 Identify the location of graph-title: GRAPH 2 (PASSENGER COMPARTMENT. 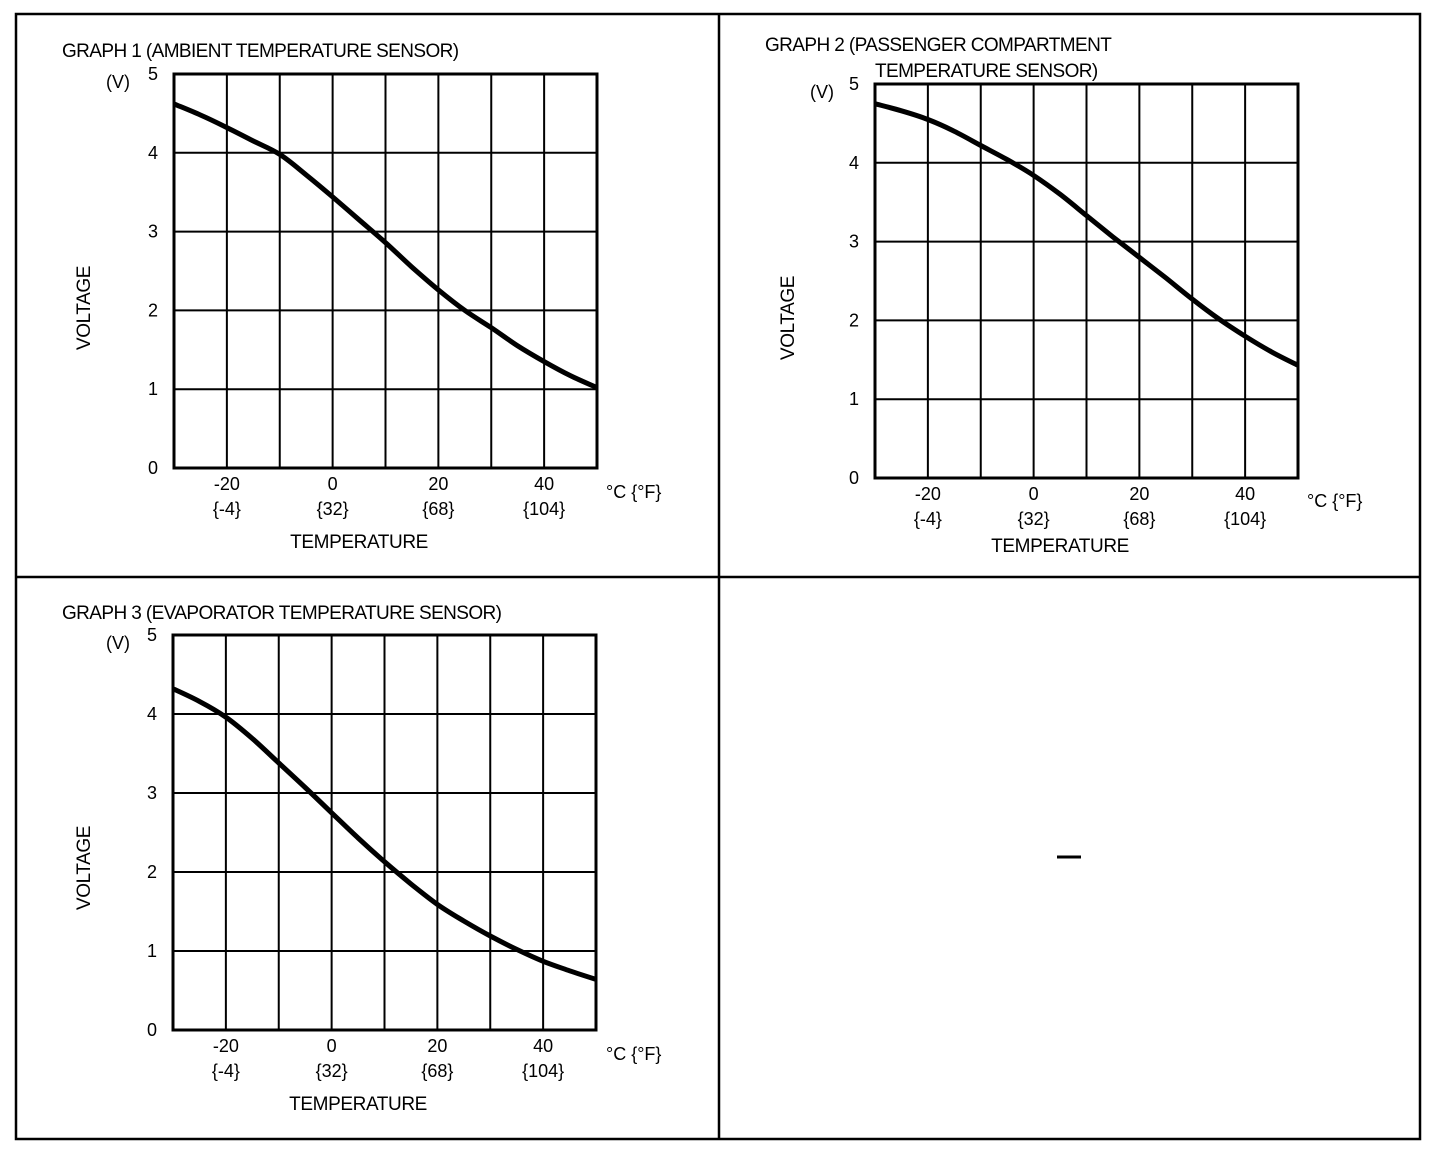
(938, 45).